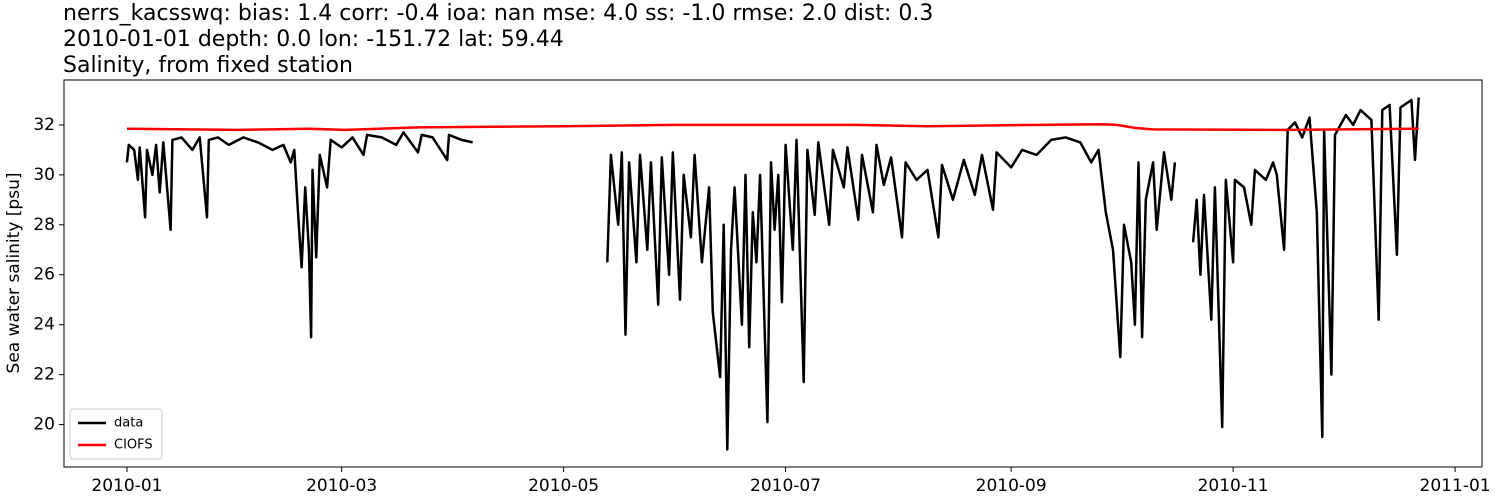 The image size is (1500, 500). I want to click on x-tick-label: 2010-09, so click(1011, 486).